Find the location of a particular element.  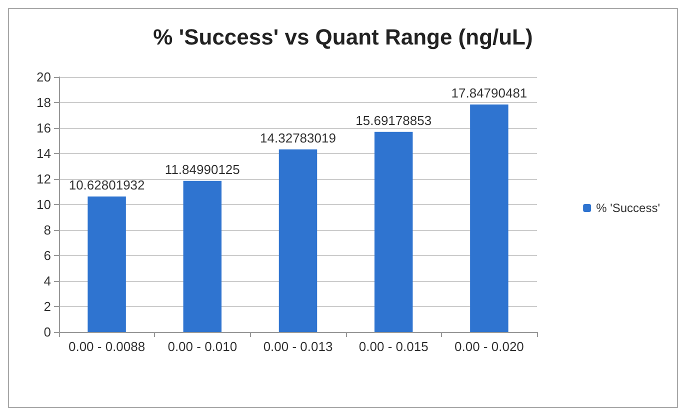

y-tick-label: 4 is located at coordinates (47, 281).